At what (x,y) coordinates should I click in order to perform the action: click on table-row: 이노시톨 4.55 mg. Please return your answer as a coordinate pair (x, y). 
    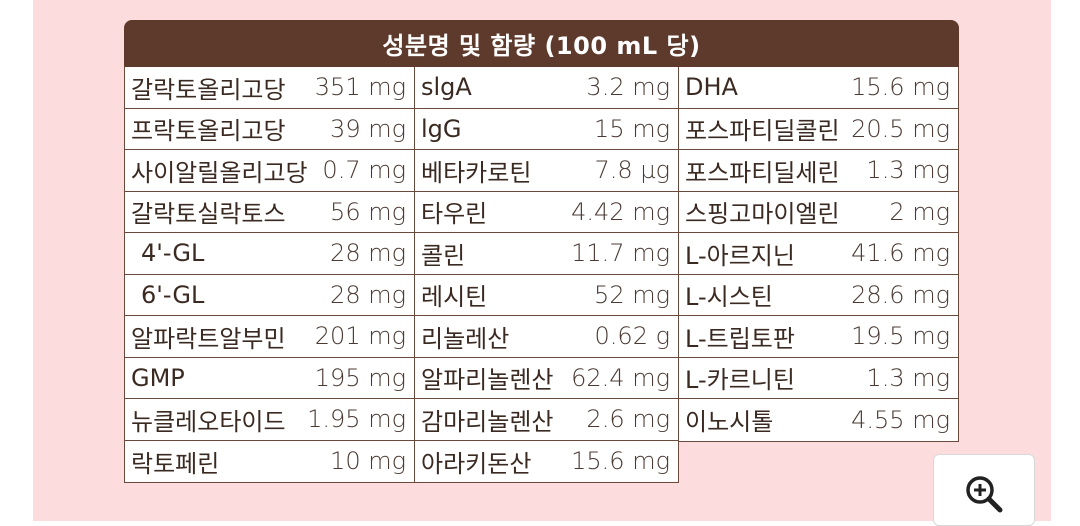
    Looking at the image, I should click on (818, 420).